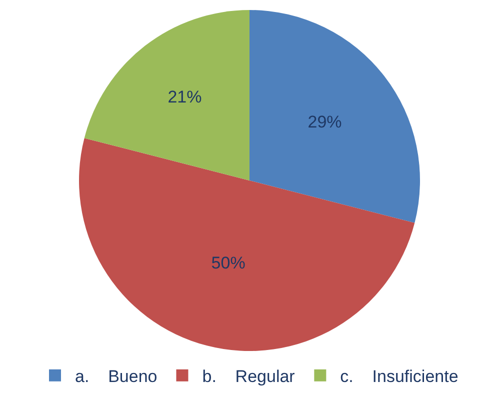  Describe the element at coordinates (116, 376) in the screenshot. I see `legend-label: a. Bueno` at that location.